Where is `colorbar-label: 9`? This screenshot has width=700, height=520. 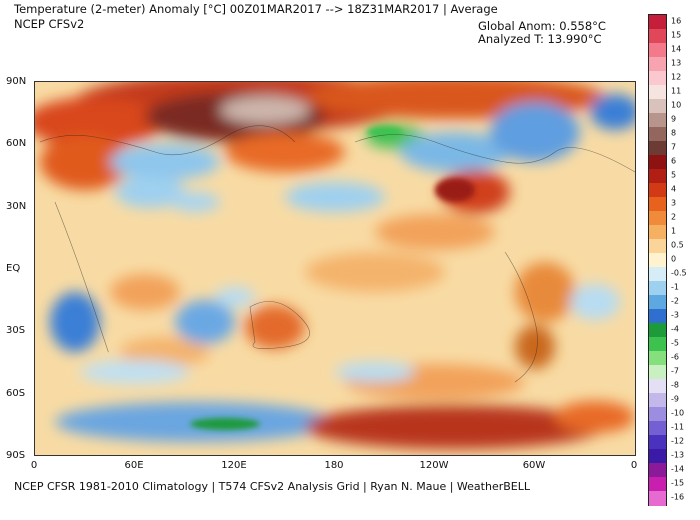 colorbar-label: 9 is located at coordinates (674, 119).